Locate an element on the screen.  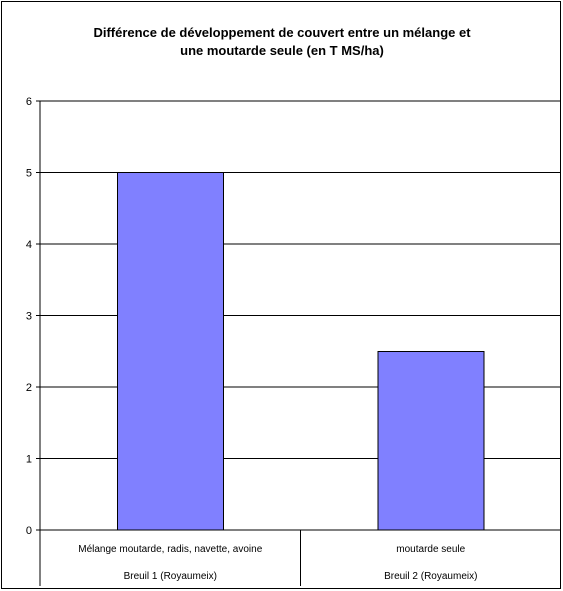
x-group-label: Breuil 1 (Royaumeix) is located at coordinates (170, 576).